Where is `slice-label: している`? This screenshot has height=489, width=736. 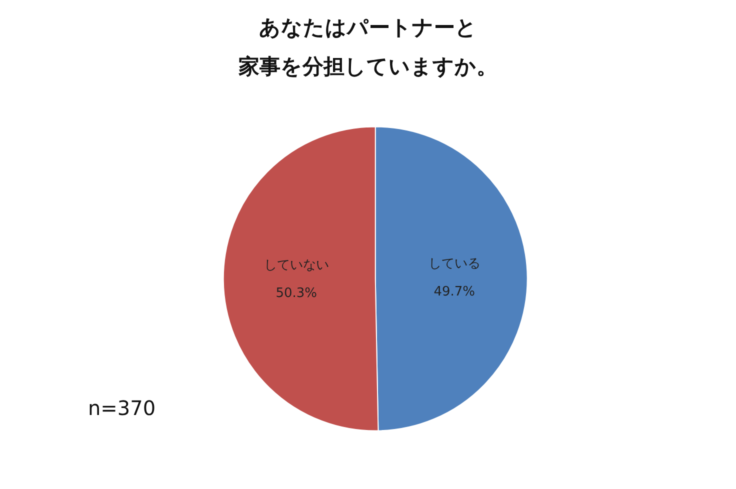 slice-label: している is located at coordinates (454, 264).